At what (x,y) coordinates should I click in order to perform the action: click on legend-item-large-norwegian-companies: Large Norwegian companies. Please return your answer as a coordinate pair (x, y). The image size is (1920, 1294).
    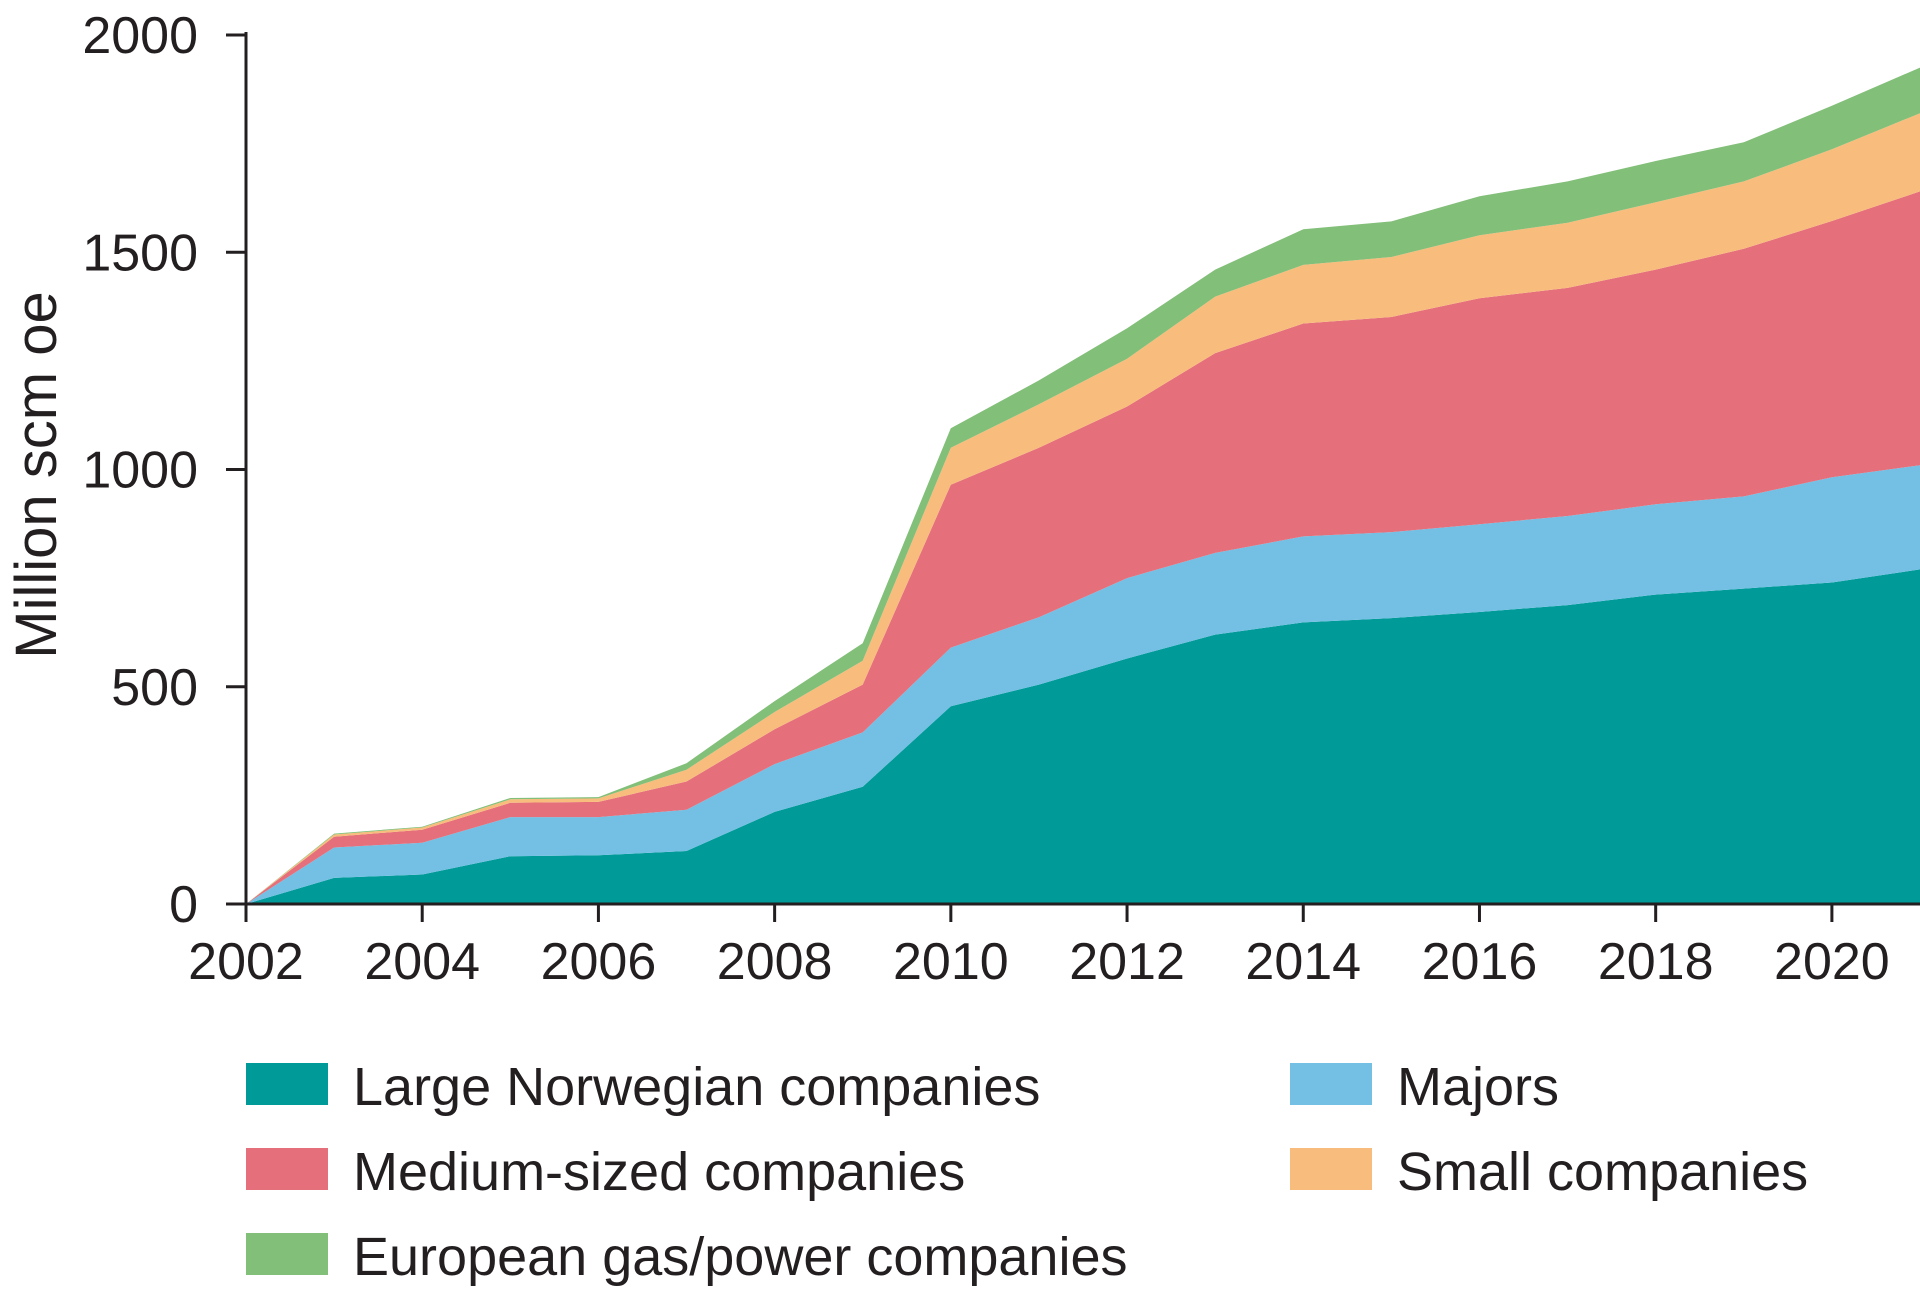
    Looking at the image, I should click on (643, 1087).